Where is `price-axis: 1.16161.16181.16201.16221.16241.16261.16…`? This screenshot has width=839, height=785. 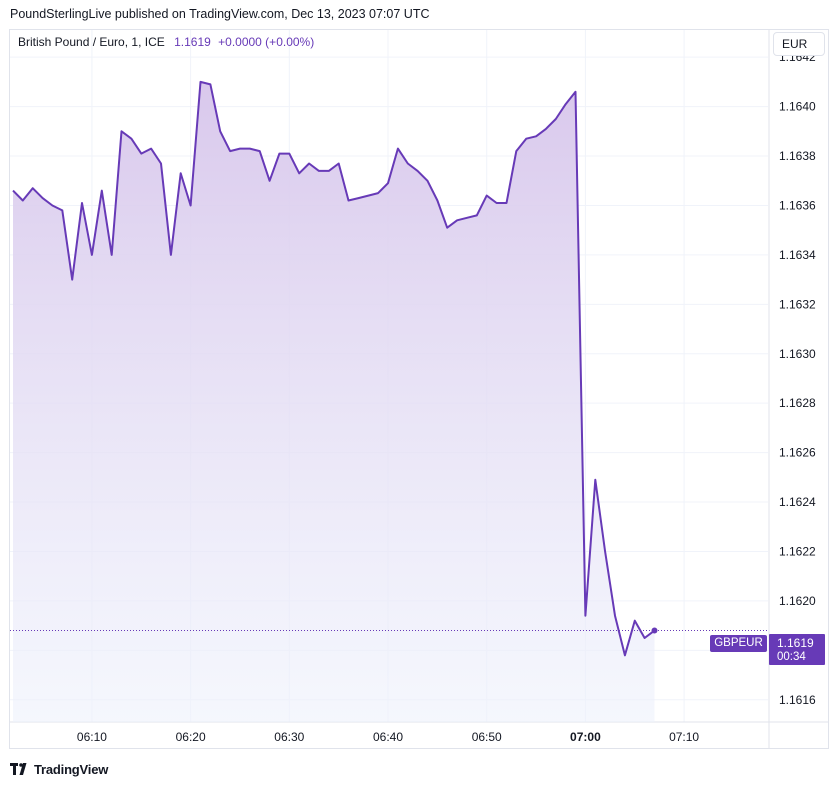 price-axis: 1.16161.16181.16201.16221.16241.16261.16… is located at coordinates (797, 378).